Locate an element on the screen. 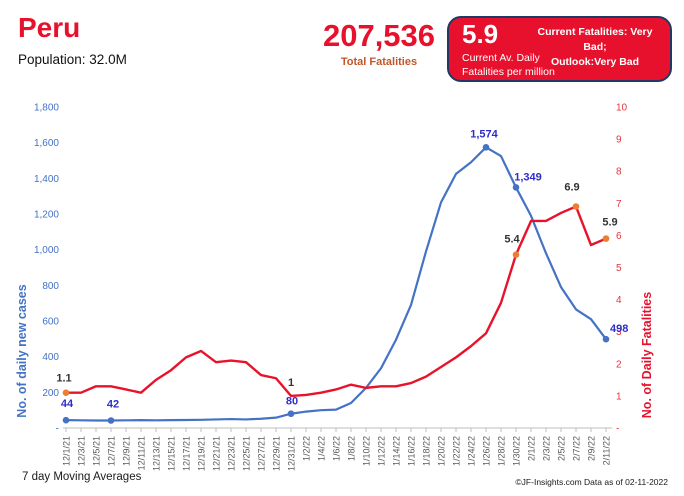 Image resolution: width=684 pixels, height=496 pixels. svg-text: 2/7/22 is located at coordinates (577, 448).